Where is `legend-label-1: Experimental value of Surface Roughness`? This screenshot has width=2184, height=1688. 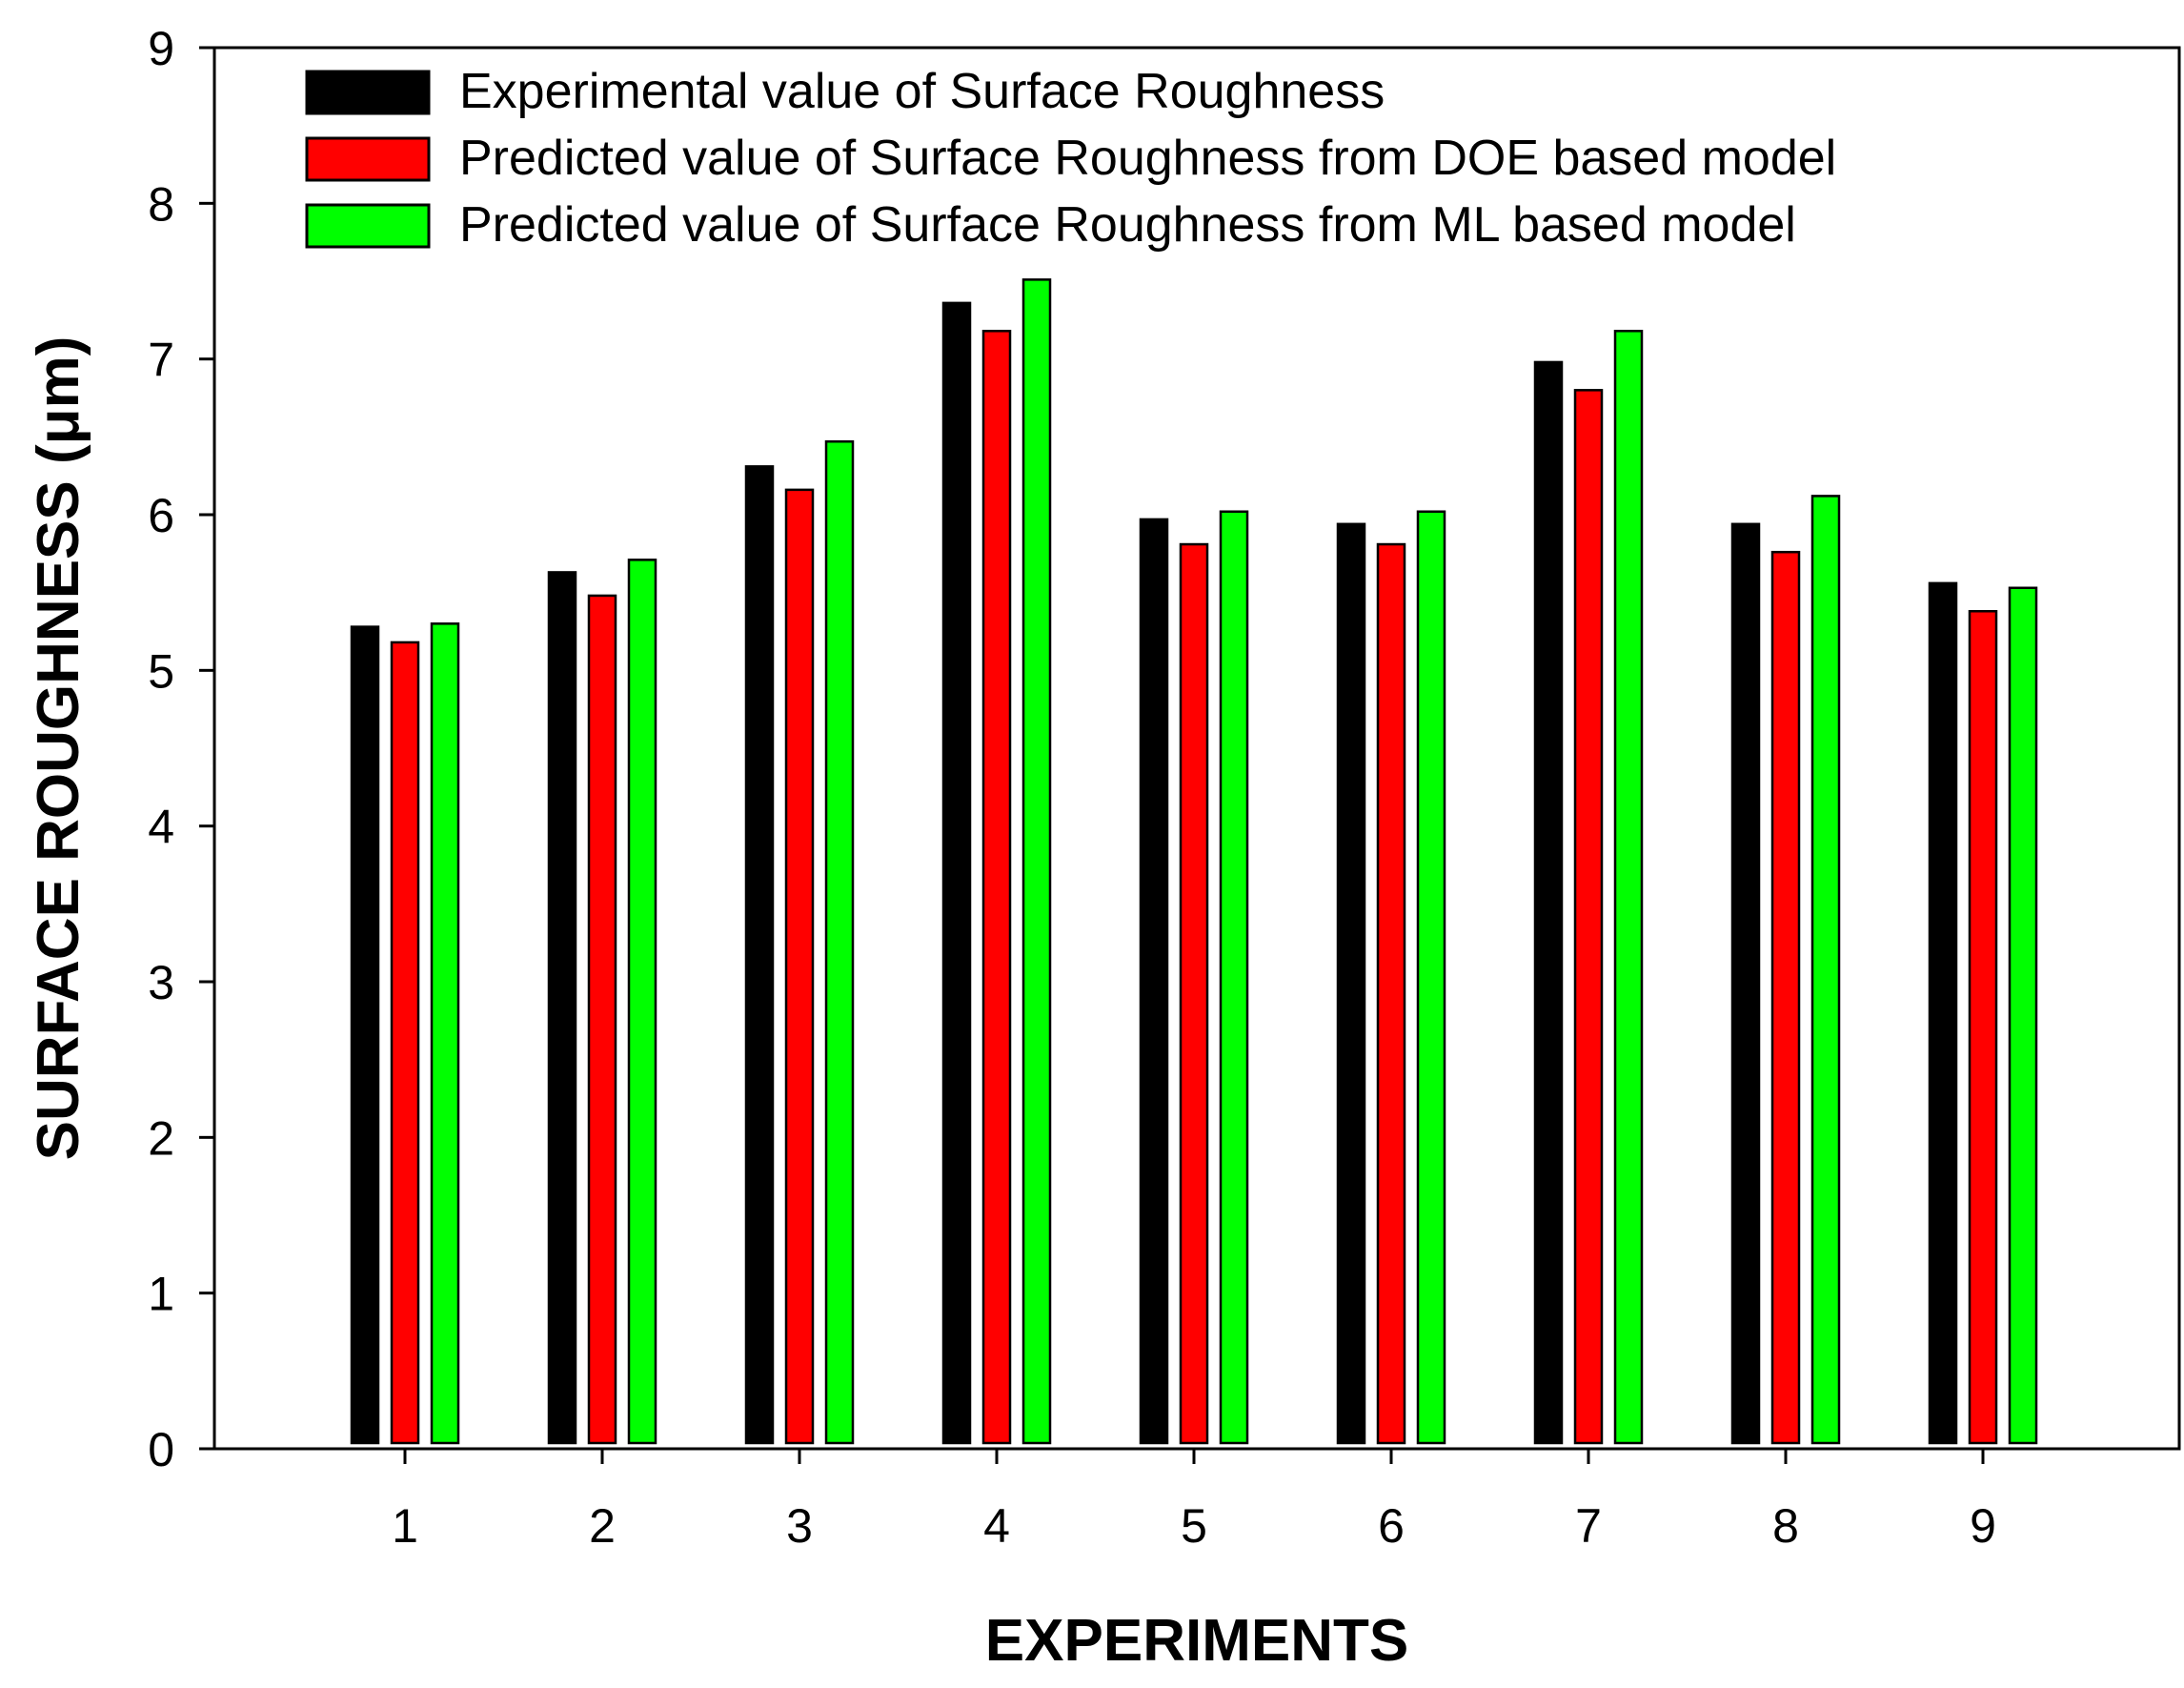
legend-label-1: Experimental value of Surface Roughness is located at coordinates (922, 92).